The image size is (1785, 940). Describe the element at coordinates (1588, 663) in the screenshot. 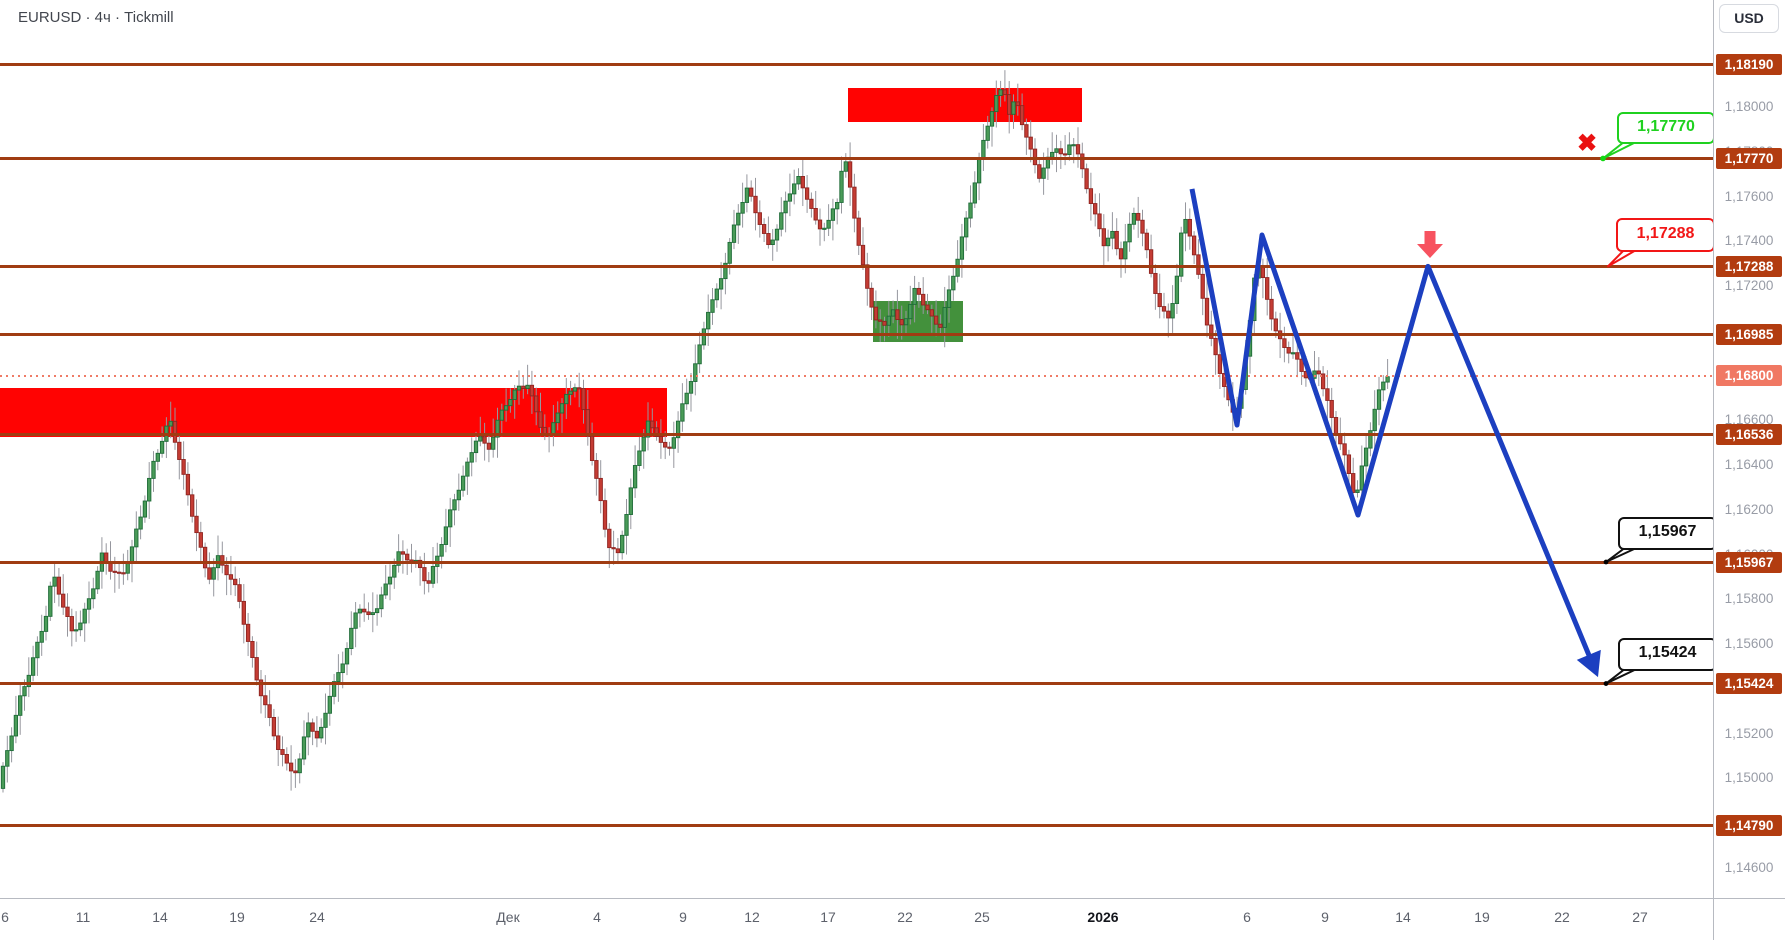

I see `projection-arrowhead` at that location.